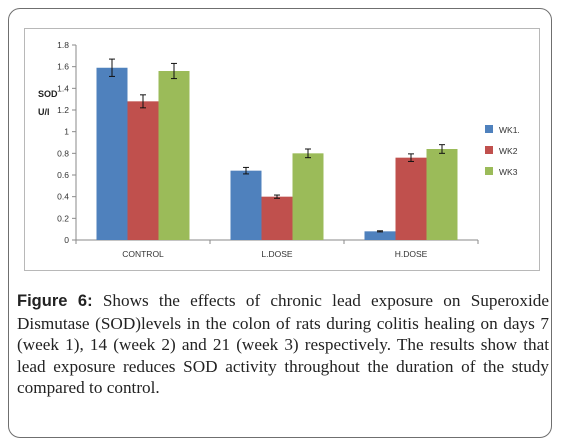 This screenshot has height=448, width=562. What do you see at coordinates (63, 175) in the screenshot?
I see `y-tick-label: 0.6` at bounding box center [63, 175].